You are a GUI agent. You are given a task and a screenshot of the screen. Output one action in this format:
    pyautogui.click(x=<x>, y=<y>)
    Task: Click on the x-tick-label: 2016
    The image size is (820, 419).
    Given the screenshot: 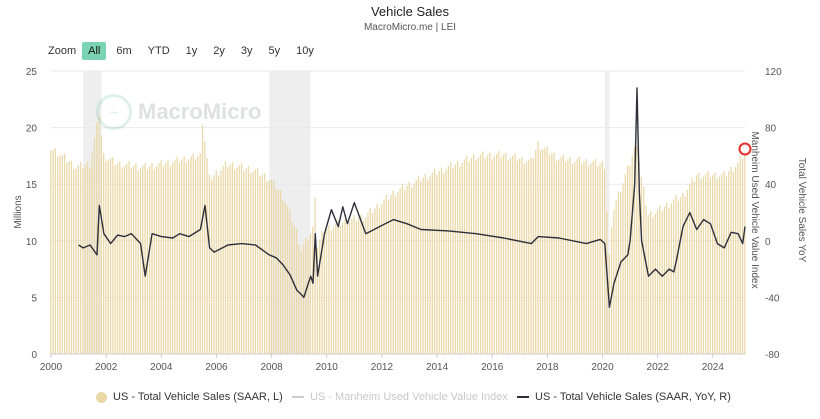 What is the action you would take?
    pyautogui.click(x=492, y=367)
    